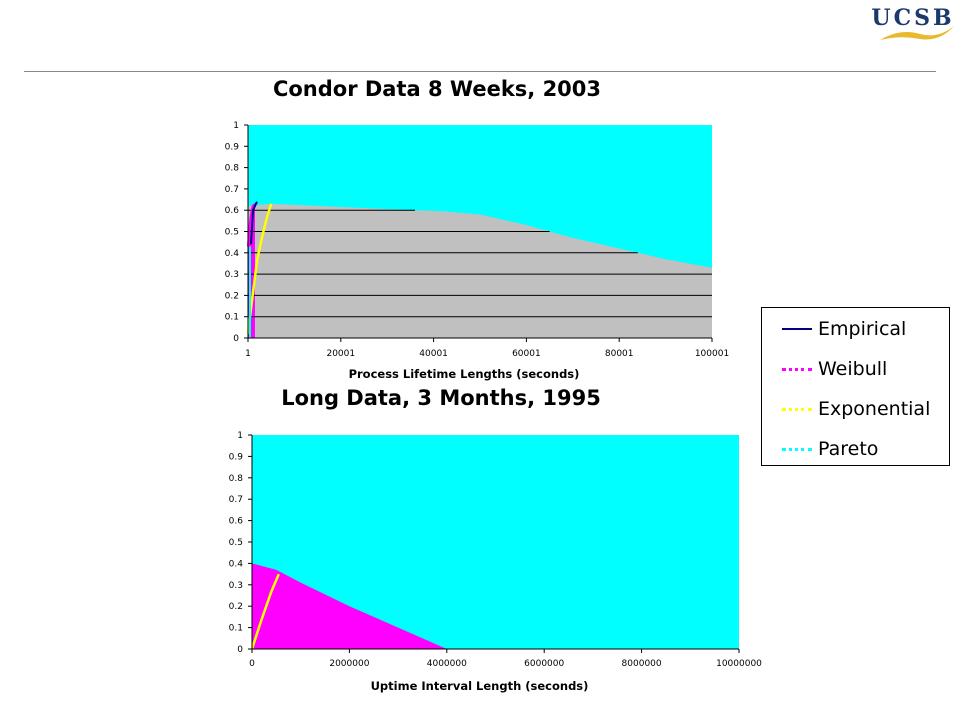  I want to click on chart0-x-tick-label: 80001, so click(619, 354).